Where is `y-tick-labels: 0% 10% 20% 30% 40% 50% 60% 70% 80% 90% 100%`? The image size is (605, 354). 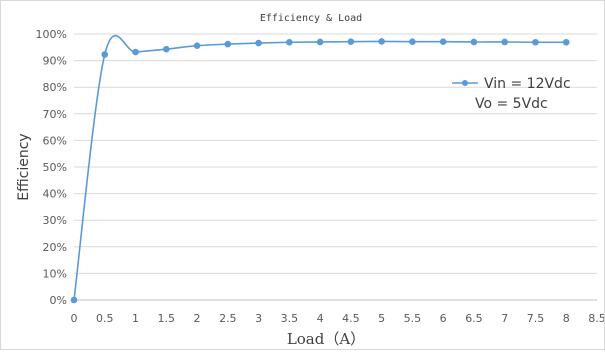
y-tick-labels: 0% 10% 20% 30% 40% 50% 60% 70% 80% 90% 100% is located at coordinates (51, 167).